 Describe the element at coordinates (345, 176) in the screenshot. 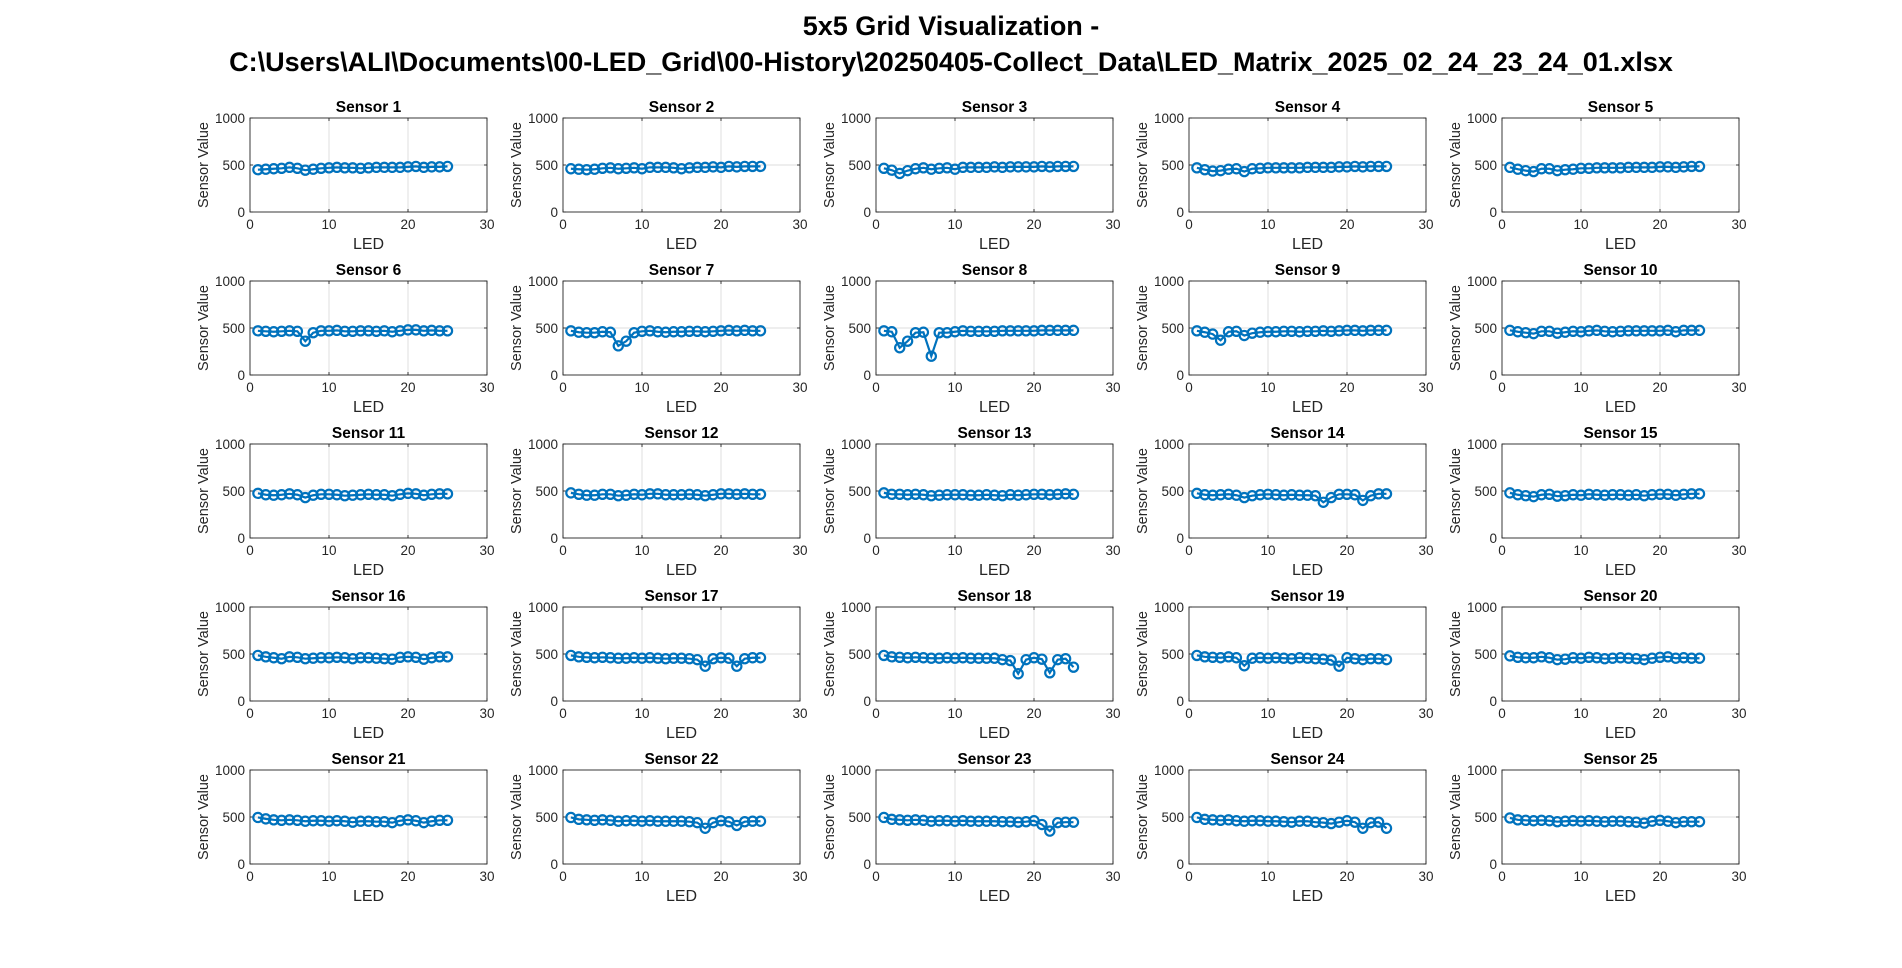

I see `subplot-sensor-1: 0 10 20 30 0 500 1000 Sensor 1 LED Sensor Value` at that location.